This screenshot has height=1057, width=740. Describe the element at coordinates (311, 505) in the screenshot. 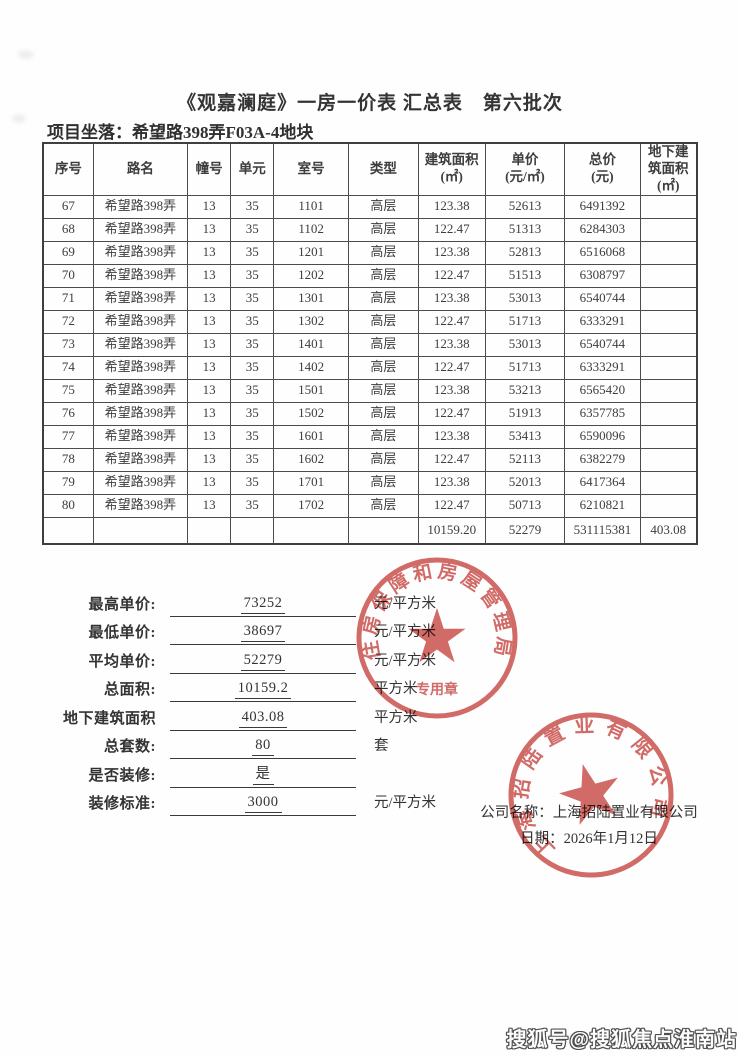

I see `table-cell: 1702` at that location.